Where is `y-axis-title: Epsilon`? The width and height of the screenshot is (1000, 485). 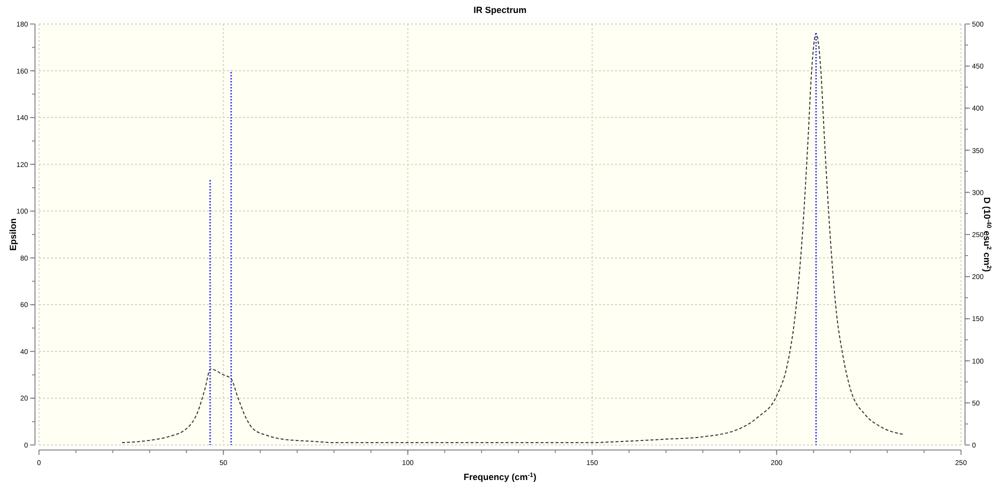 y-axis-title: Epsilon is located at coordinates (13, 234).